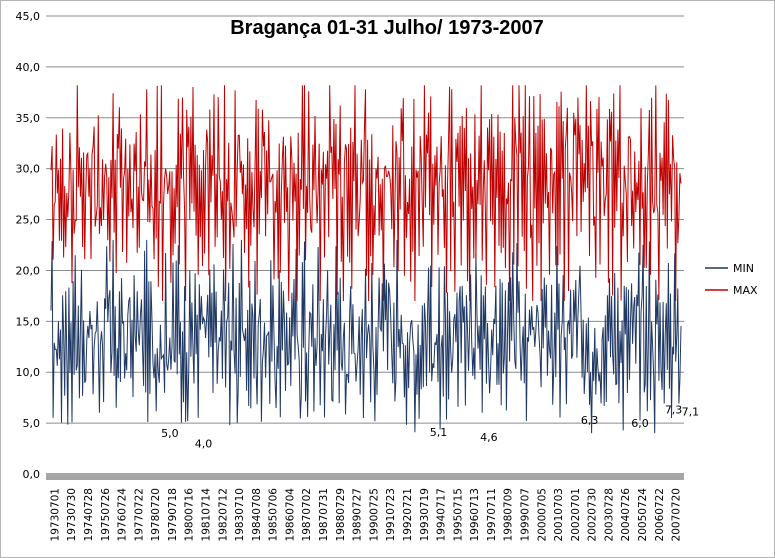  Describe the element at coordinates (123, 515) in the screenshot. I see `x-tick-label: 19760724` at that location.